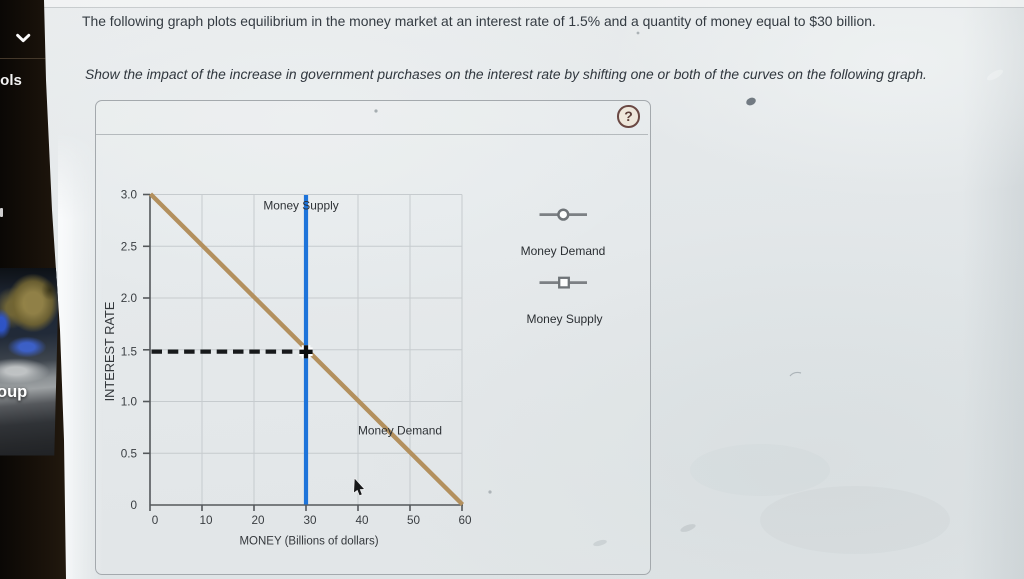 This screenshot has height=579, width=1024. I want to click on svg-text: 2.0, so click(129, 298).